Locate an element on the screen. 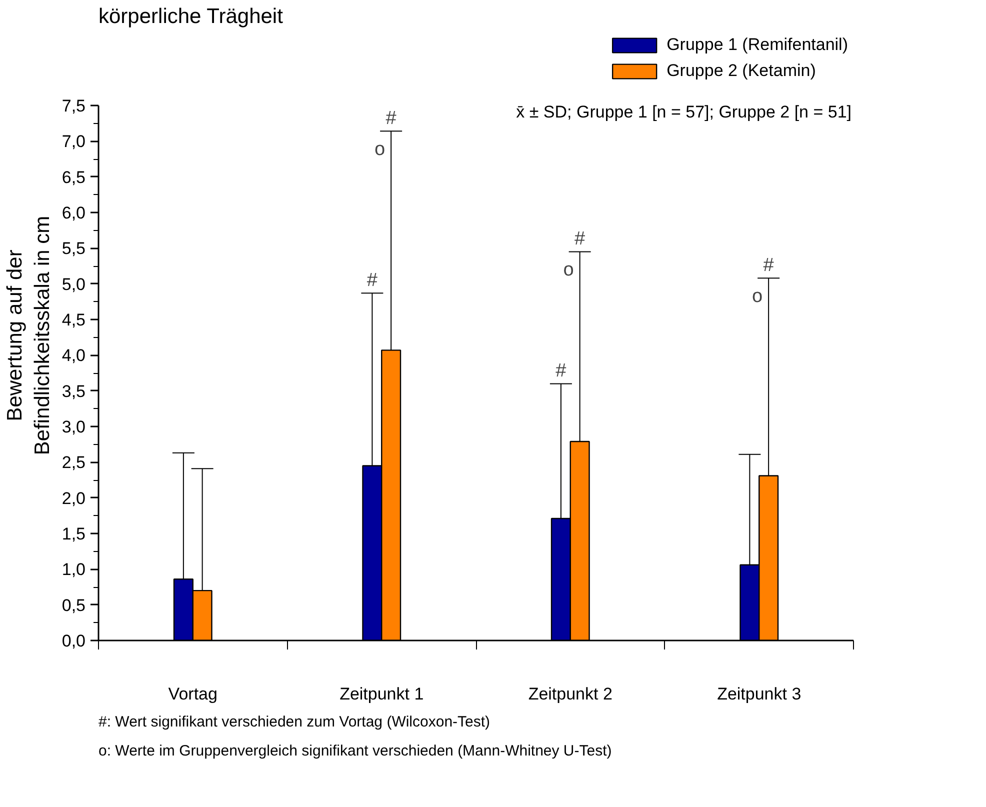 This screenshot has width=986, height=807. y-tick-label: 3,5 is located at coordinates (74, 391).